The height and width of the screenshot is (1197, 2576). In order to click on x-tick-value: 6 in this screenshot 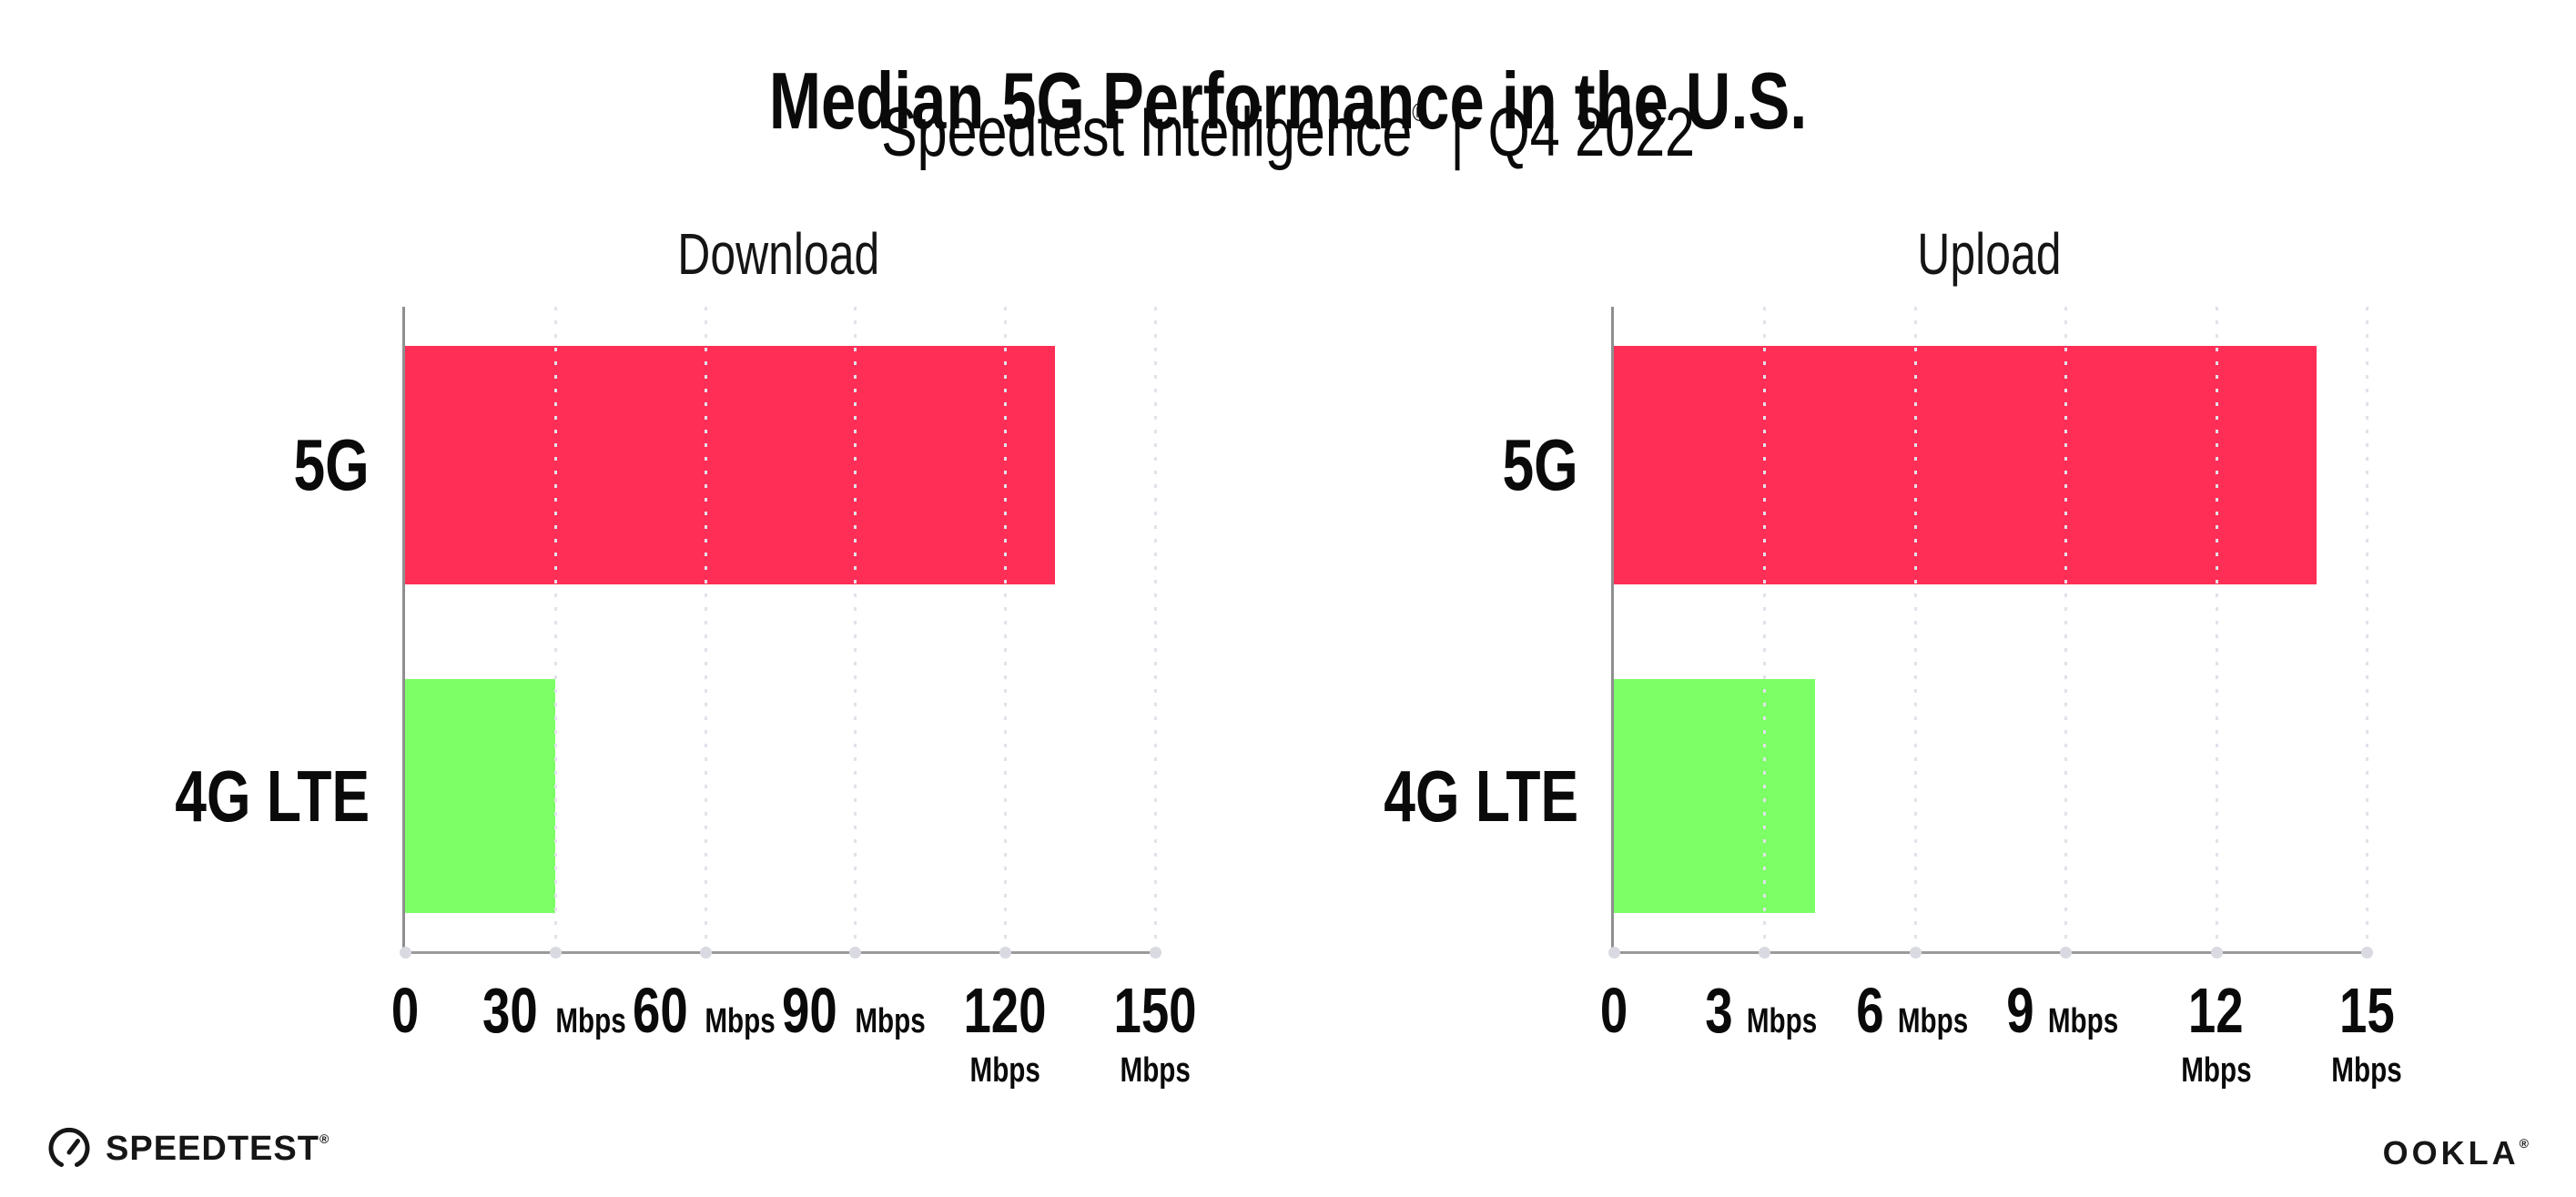, I will do `click(1870, 1011)`.